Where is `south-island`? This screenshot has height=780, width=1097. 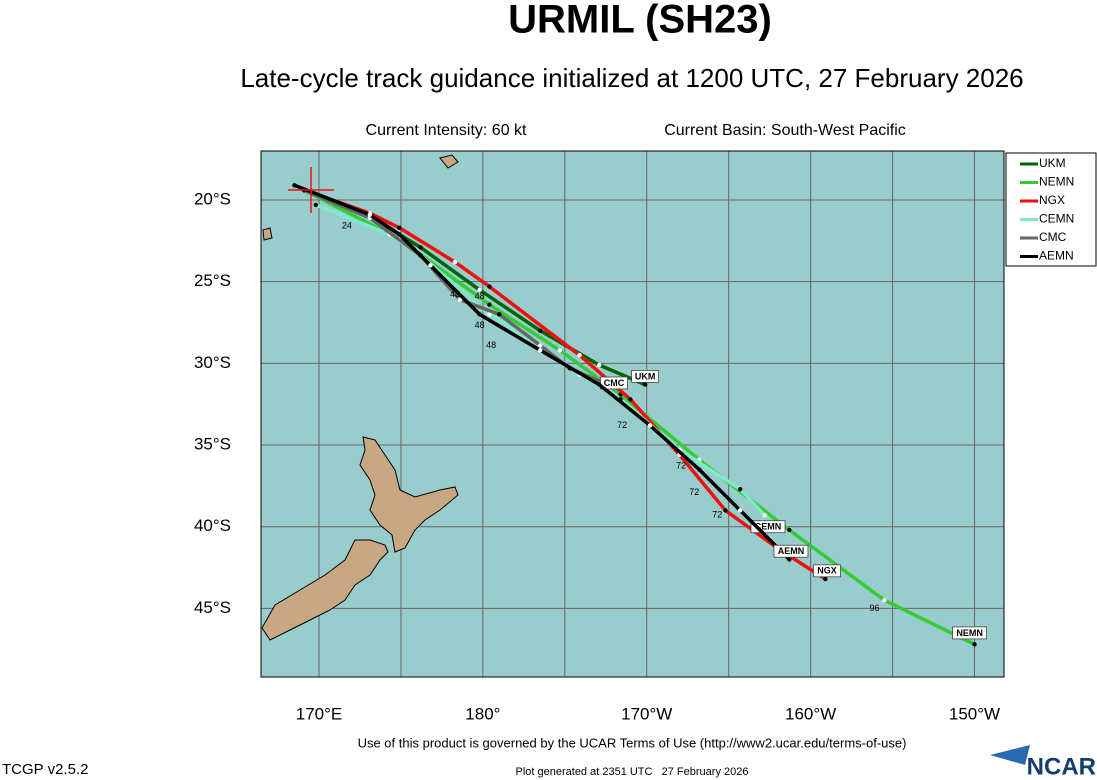
south-island is located at coordinates (325, 590).